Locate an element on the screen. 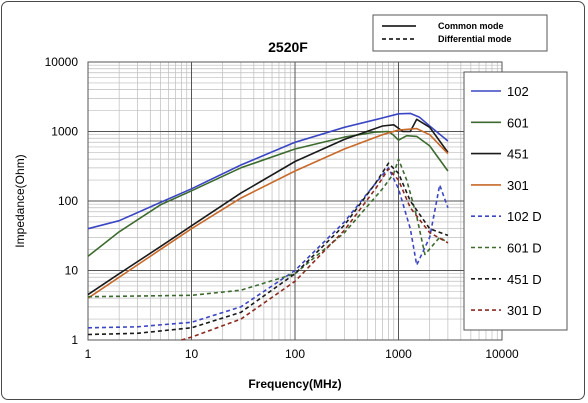 Image resolution: width=588 pixels, height=403 pixels. series-legend: 102 601 451 301 102 D 601 D 451 D 301 D is located at coordinates (515, 201).